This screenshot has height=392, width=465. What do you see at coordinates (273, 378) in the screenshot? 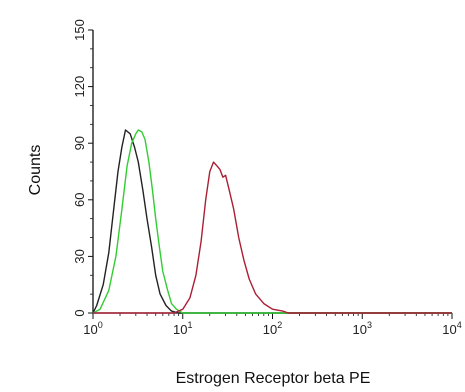
I see `x-axis-title: Estrogen Receptor beta PE` at bounding box center [273, 378].